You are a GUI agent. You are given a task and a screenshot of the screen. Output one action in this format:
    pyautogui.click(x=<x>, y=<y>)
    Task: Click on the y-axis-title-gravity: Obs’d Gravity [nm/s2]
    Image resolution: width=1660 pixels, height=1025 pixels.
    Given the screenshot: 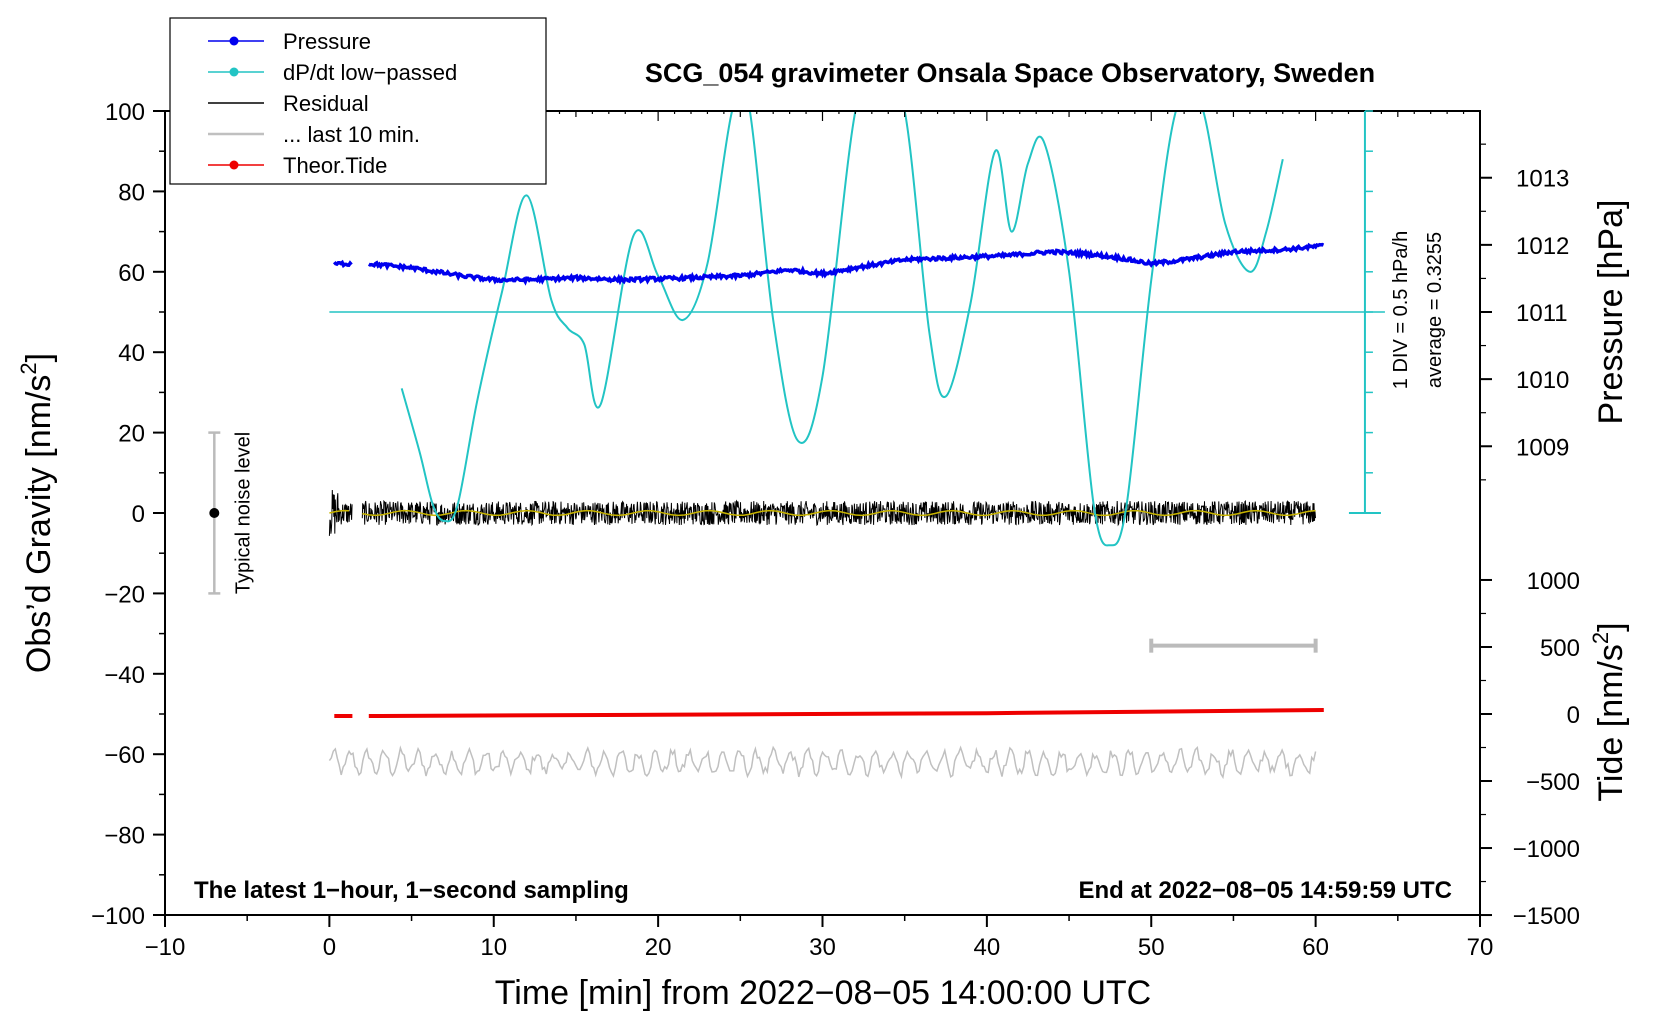 What is the action you would take?
    pyautogui.click(x=37, y=513)
    